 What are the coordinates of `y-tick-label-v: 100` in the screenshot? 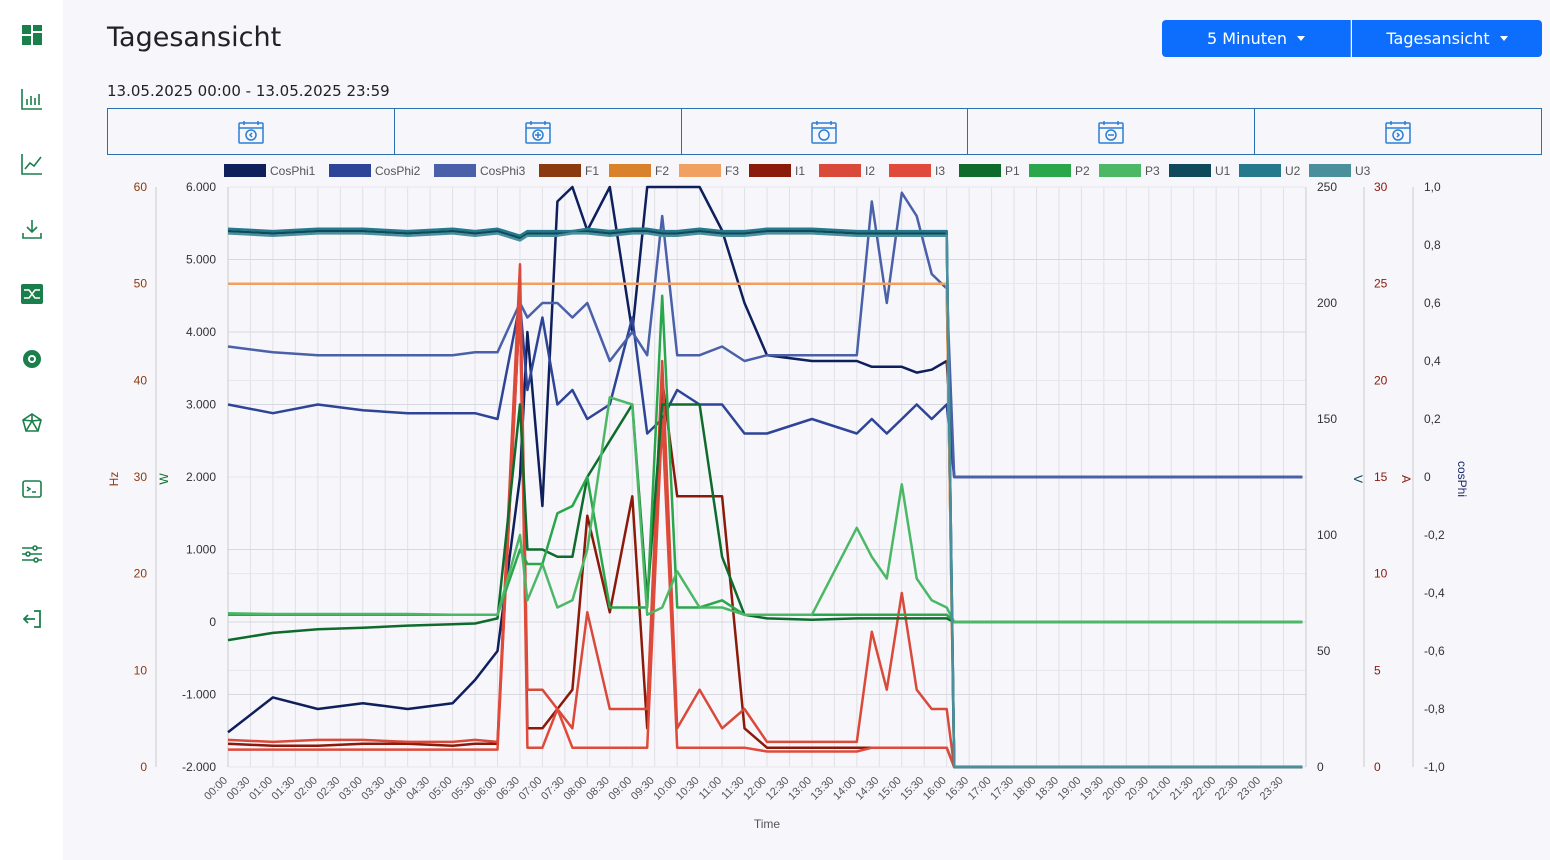 It's located at (1327, 535).